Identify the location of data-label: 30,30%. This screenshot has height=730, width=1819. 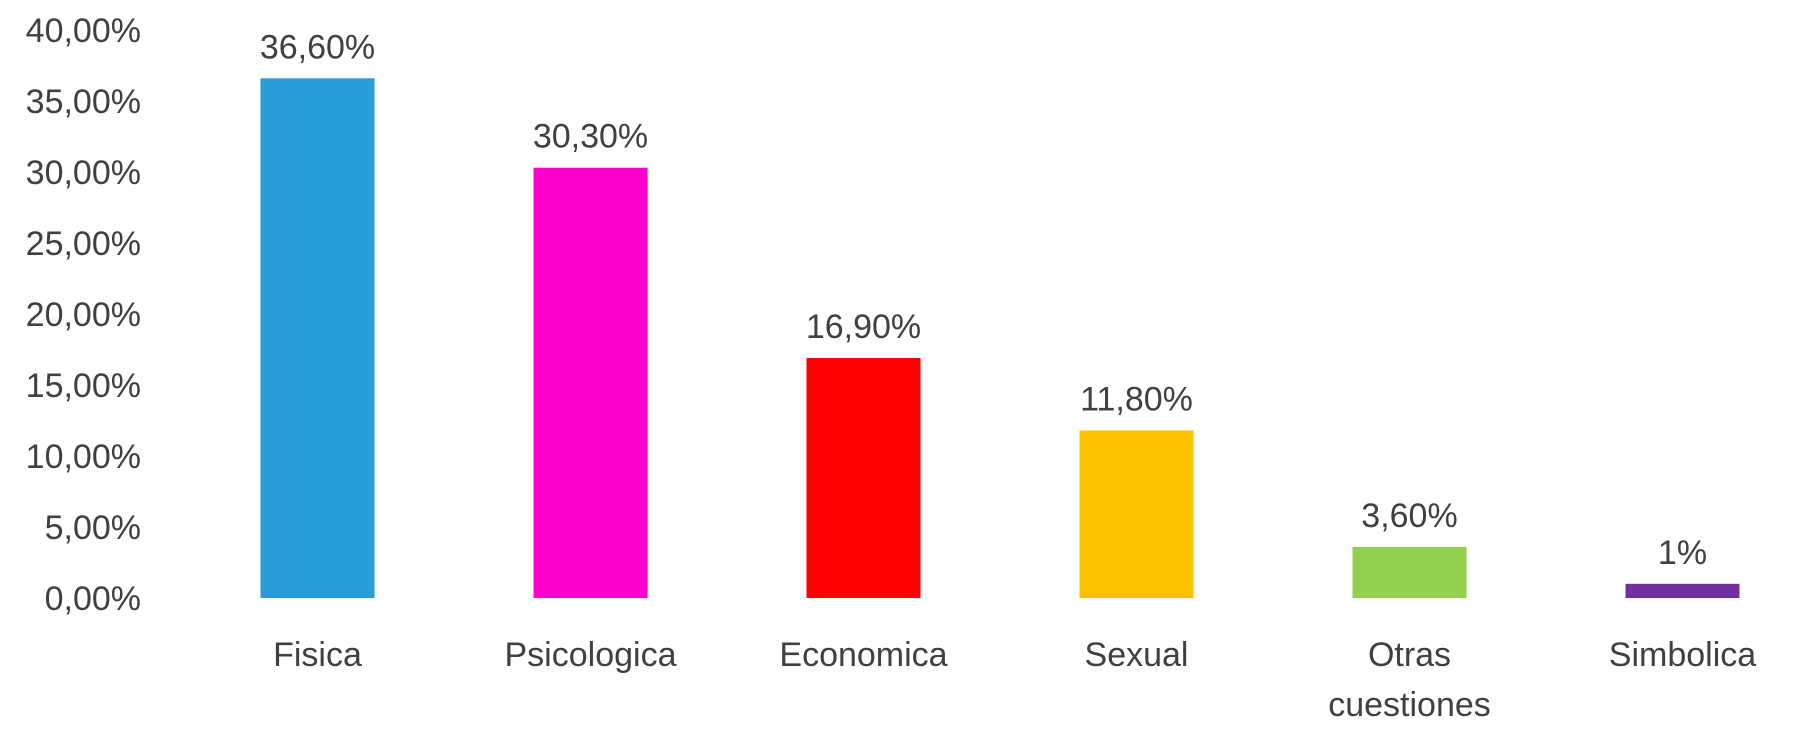
(590, 137).